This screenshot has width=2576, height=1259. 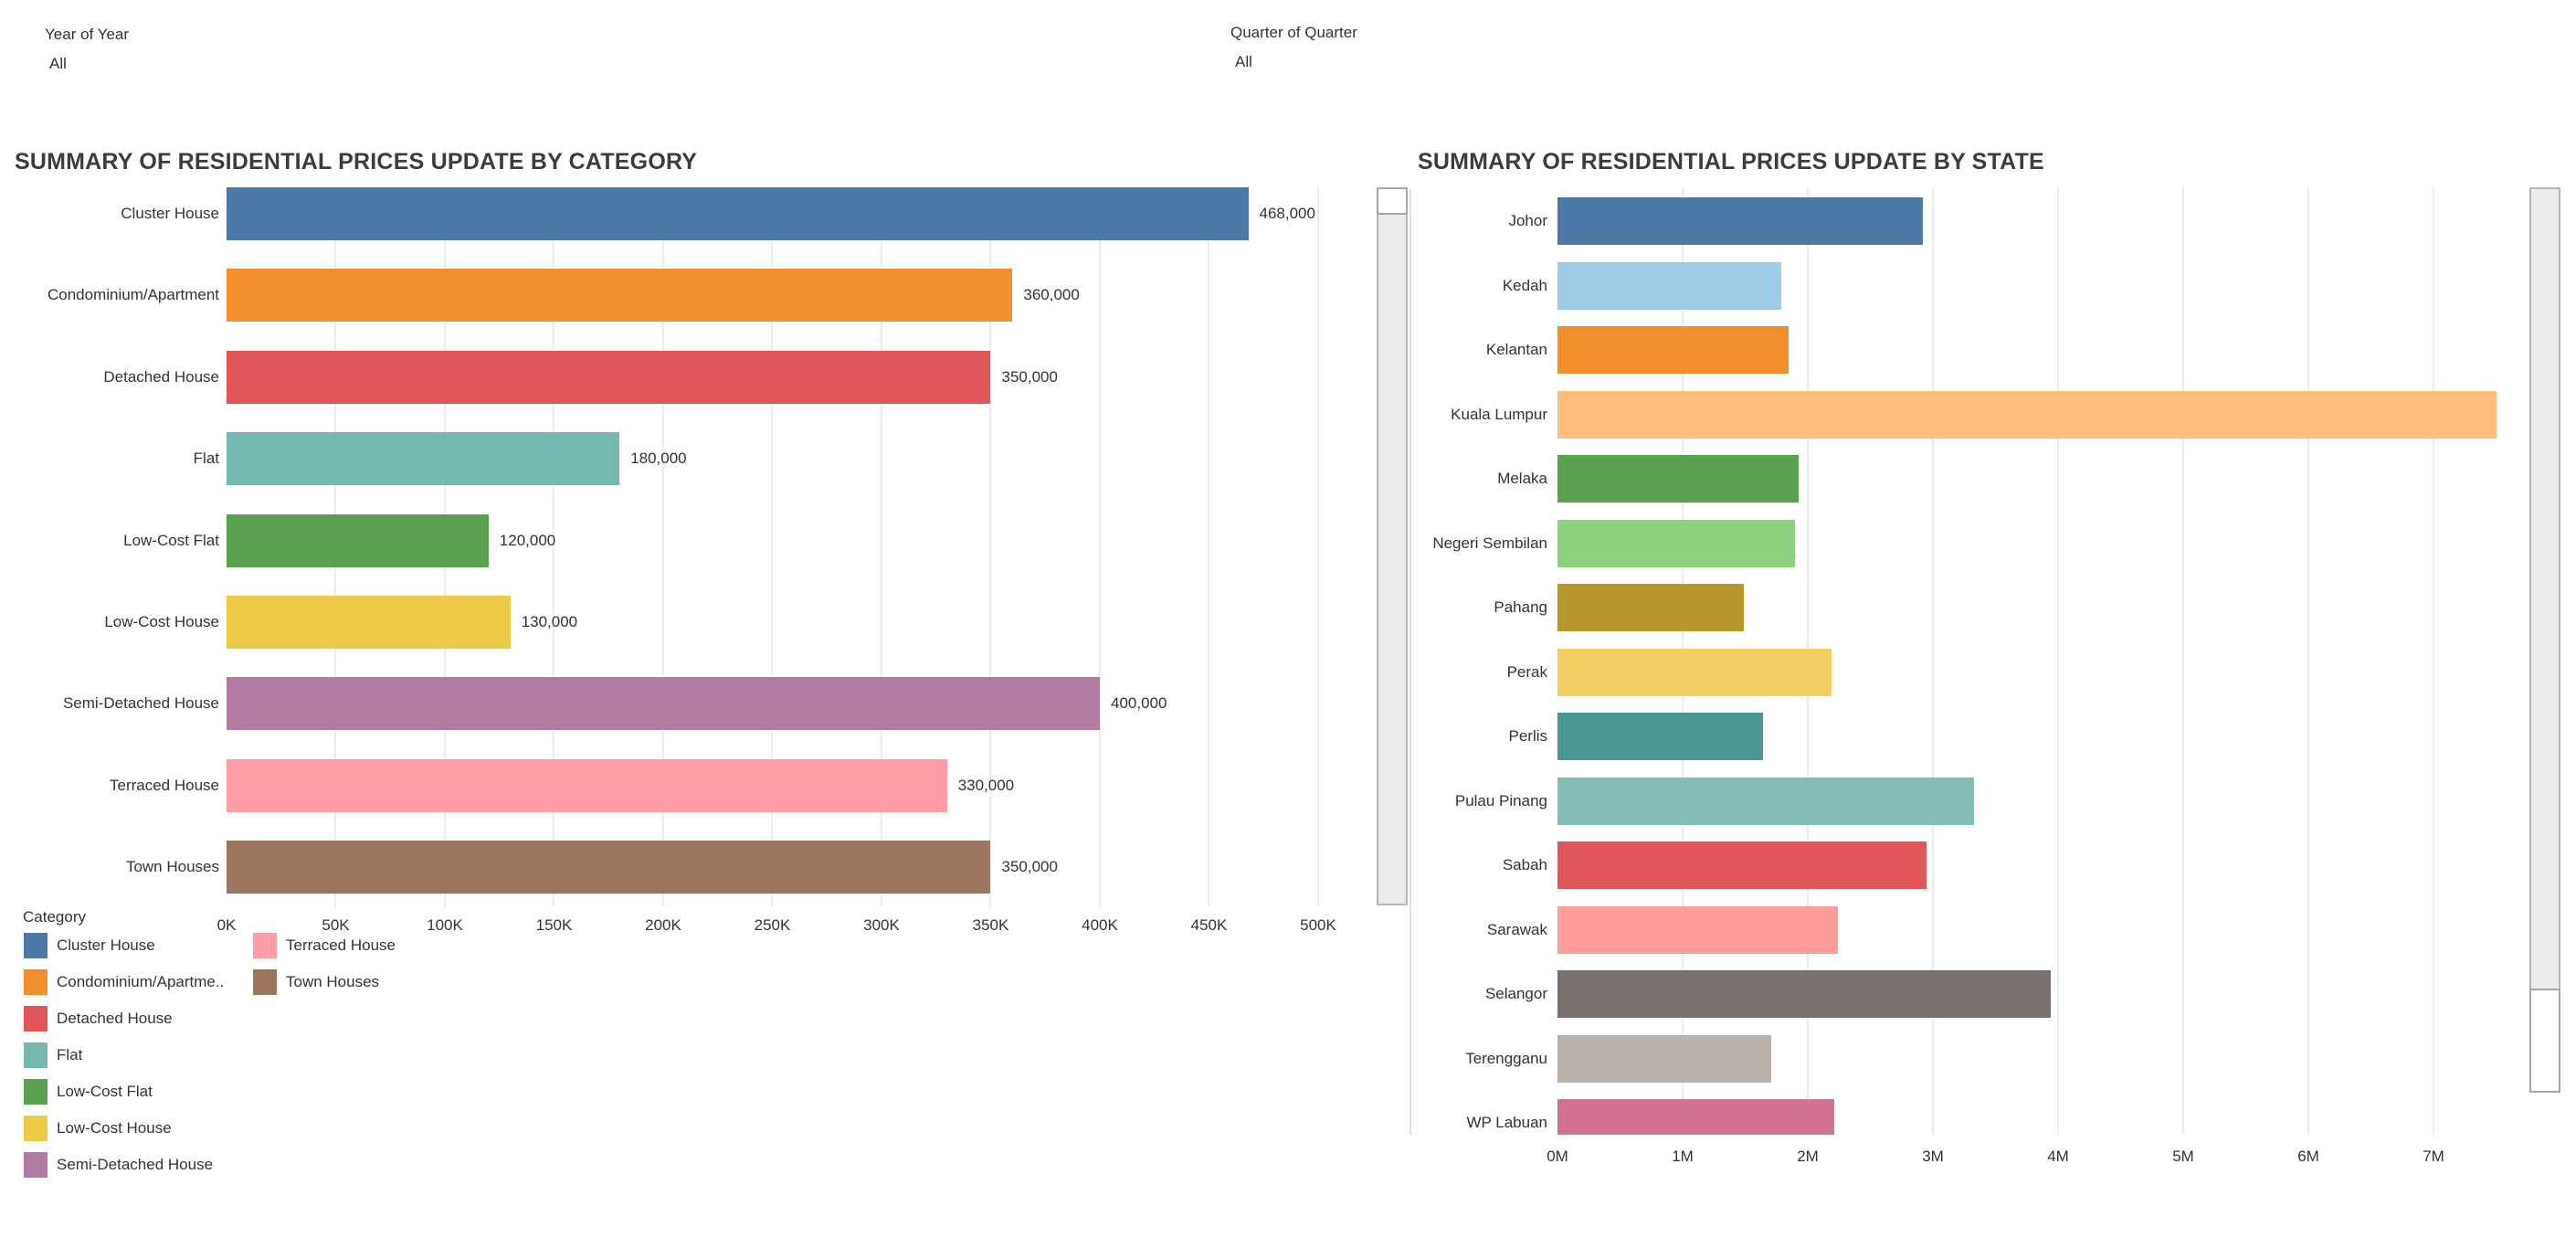 I want to click on value-label-town-houses: 350,000, so click(x=1029, y=867).